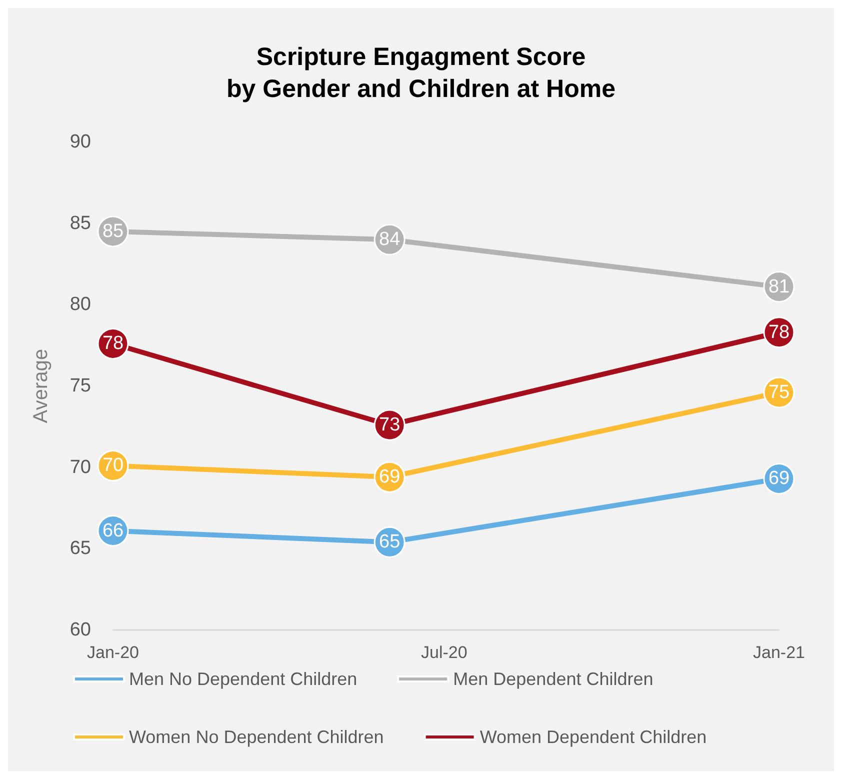 This screenshot has width=842, height=779. Describe the element at coordinates (80, 630) in the screenshot. I see `y-tick-label: 60` at that location.